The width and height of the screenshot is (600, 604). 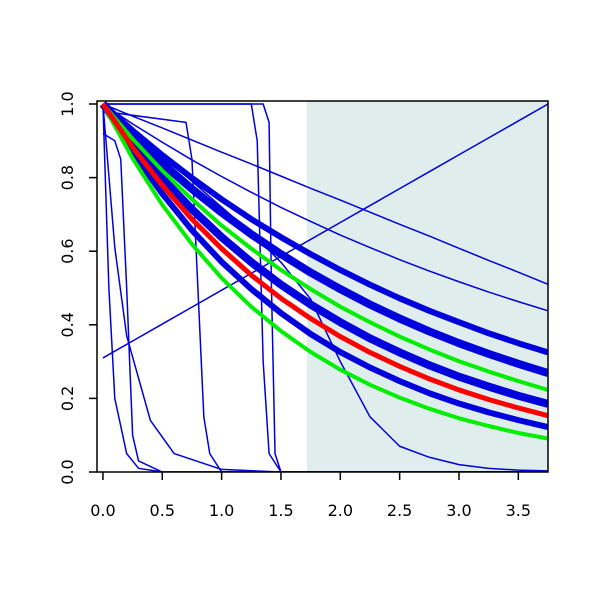 What do you see at coordinates (67, 103) in the screenshot?
I see `y-tick-label: 1.0` at bounding box center [67, 103].